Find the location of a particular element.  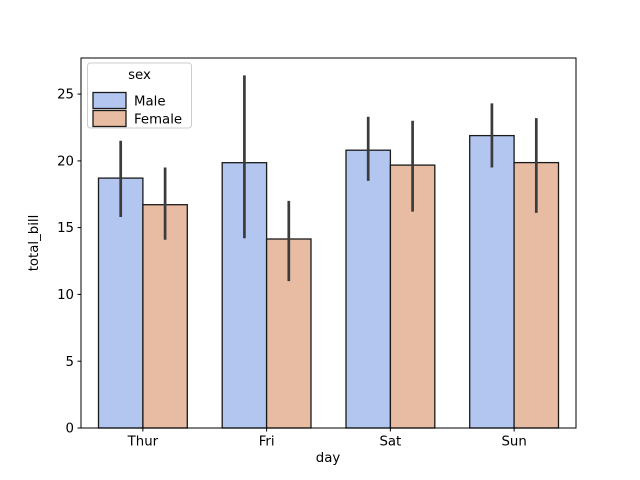

x-tick-label-sun: Sun is located at coordinates (513, 442).